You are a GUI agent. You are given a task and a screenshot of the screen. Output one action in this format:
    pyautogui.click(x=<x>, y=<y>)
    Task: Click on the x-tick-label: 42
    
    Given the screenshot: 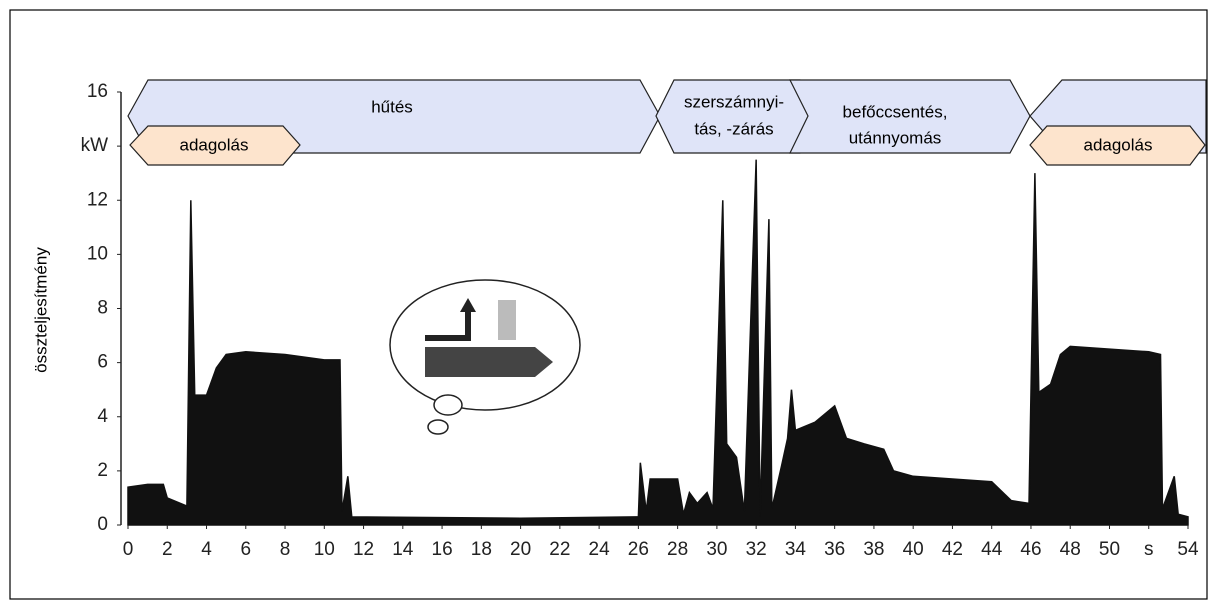 What is the action you would take?
    pyautogui.click(x=952, y=549)
    